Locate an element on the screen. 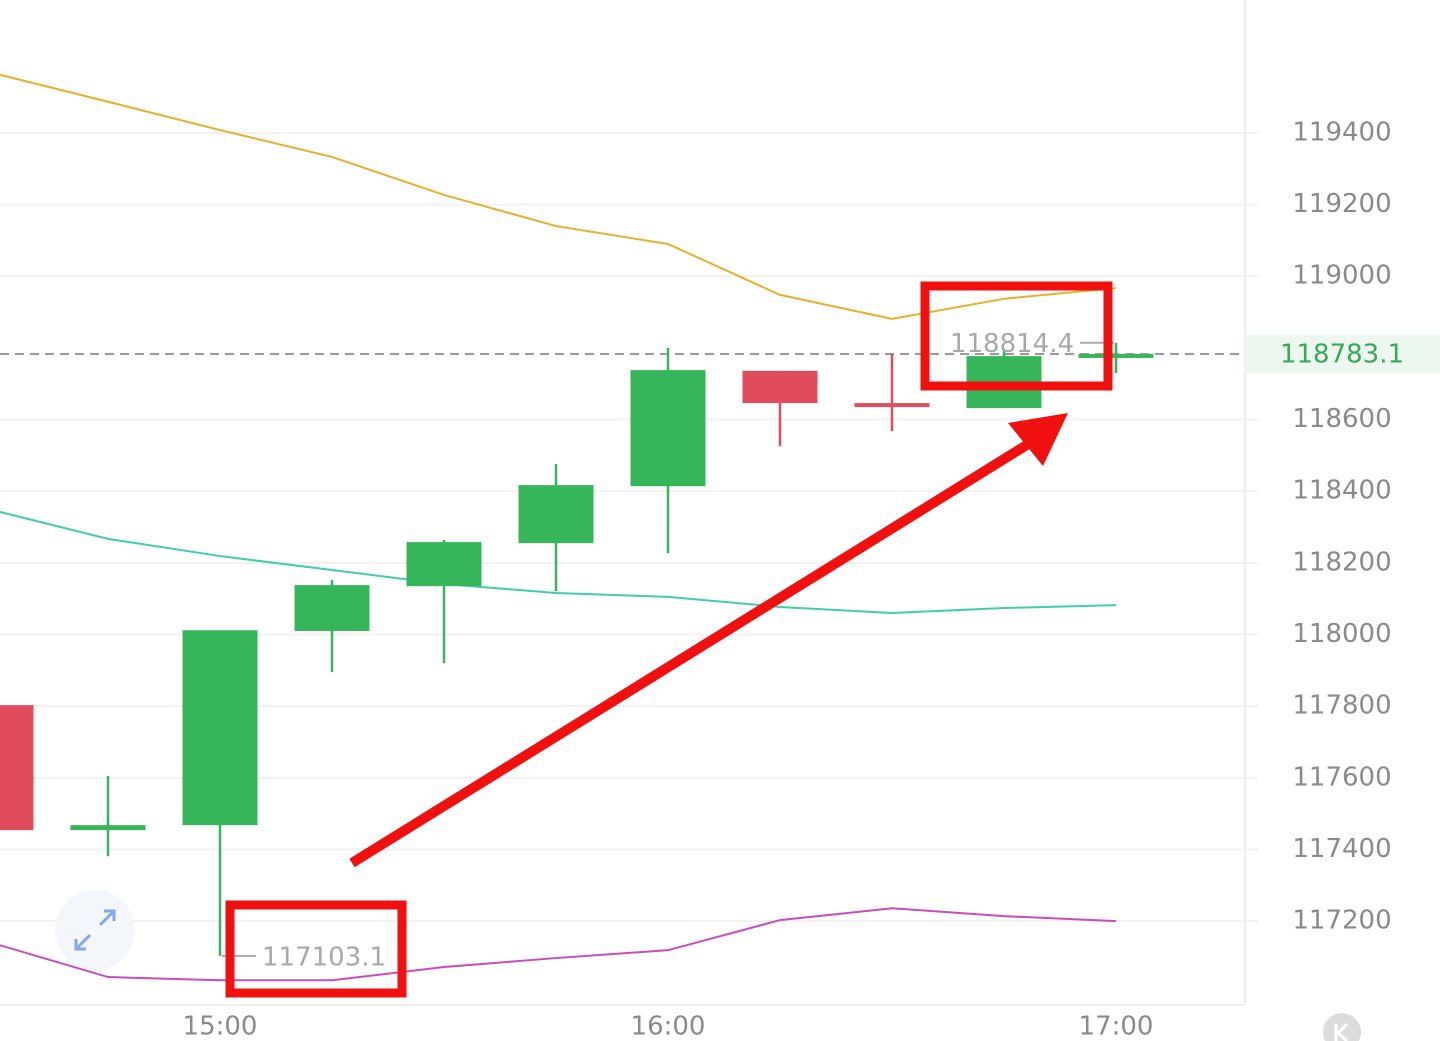 The height and width of the screenshot is (1041, 1440). y-tick-label: 117400 is located at coordinates (1341, 849).